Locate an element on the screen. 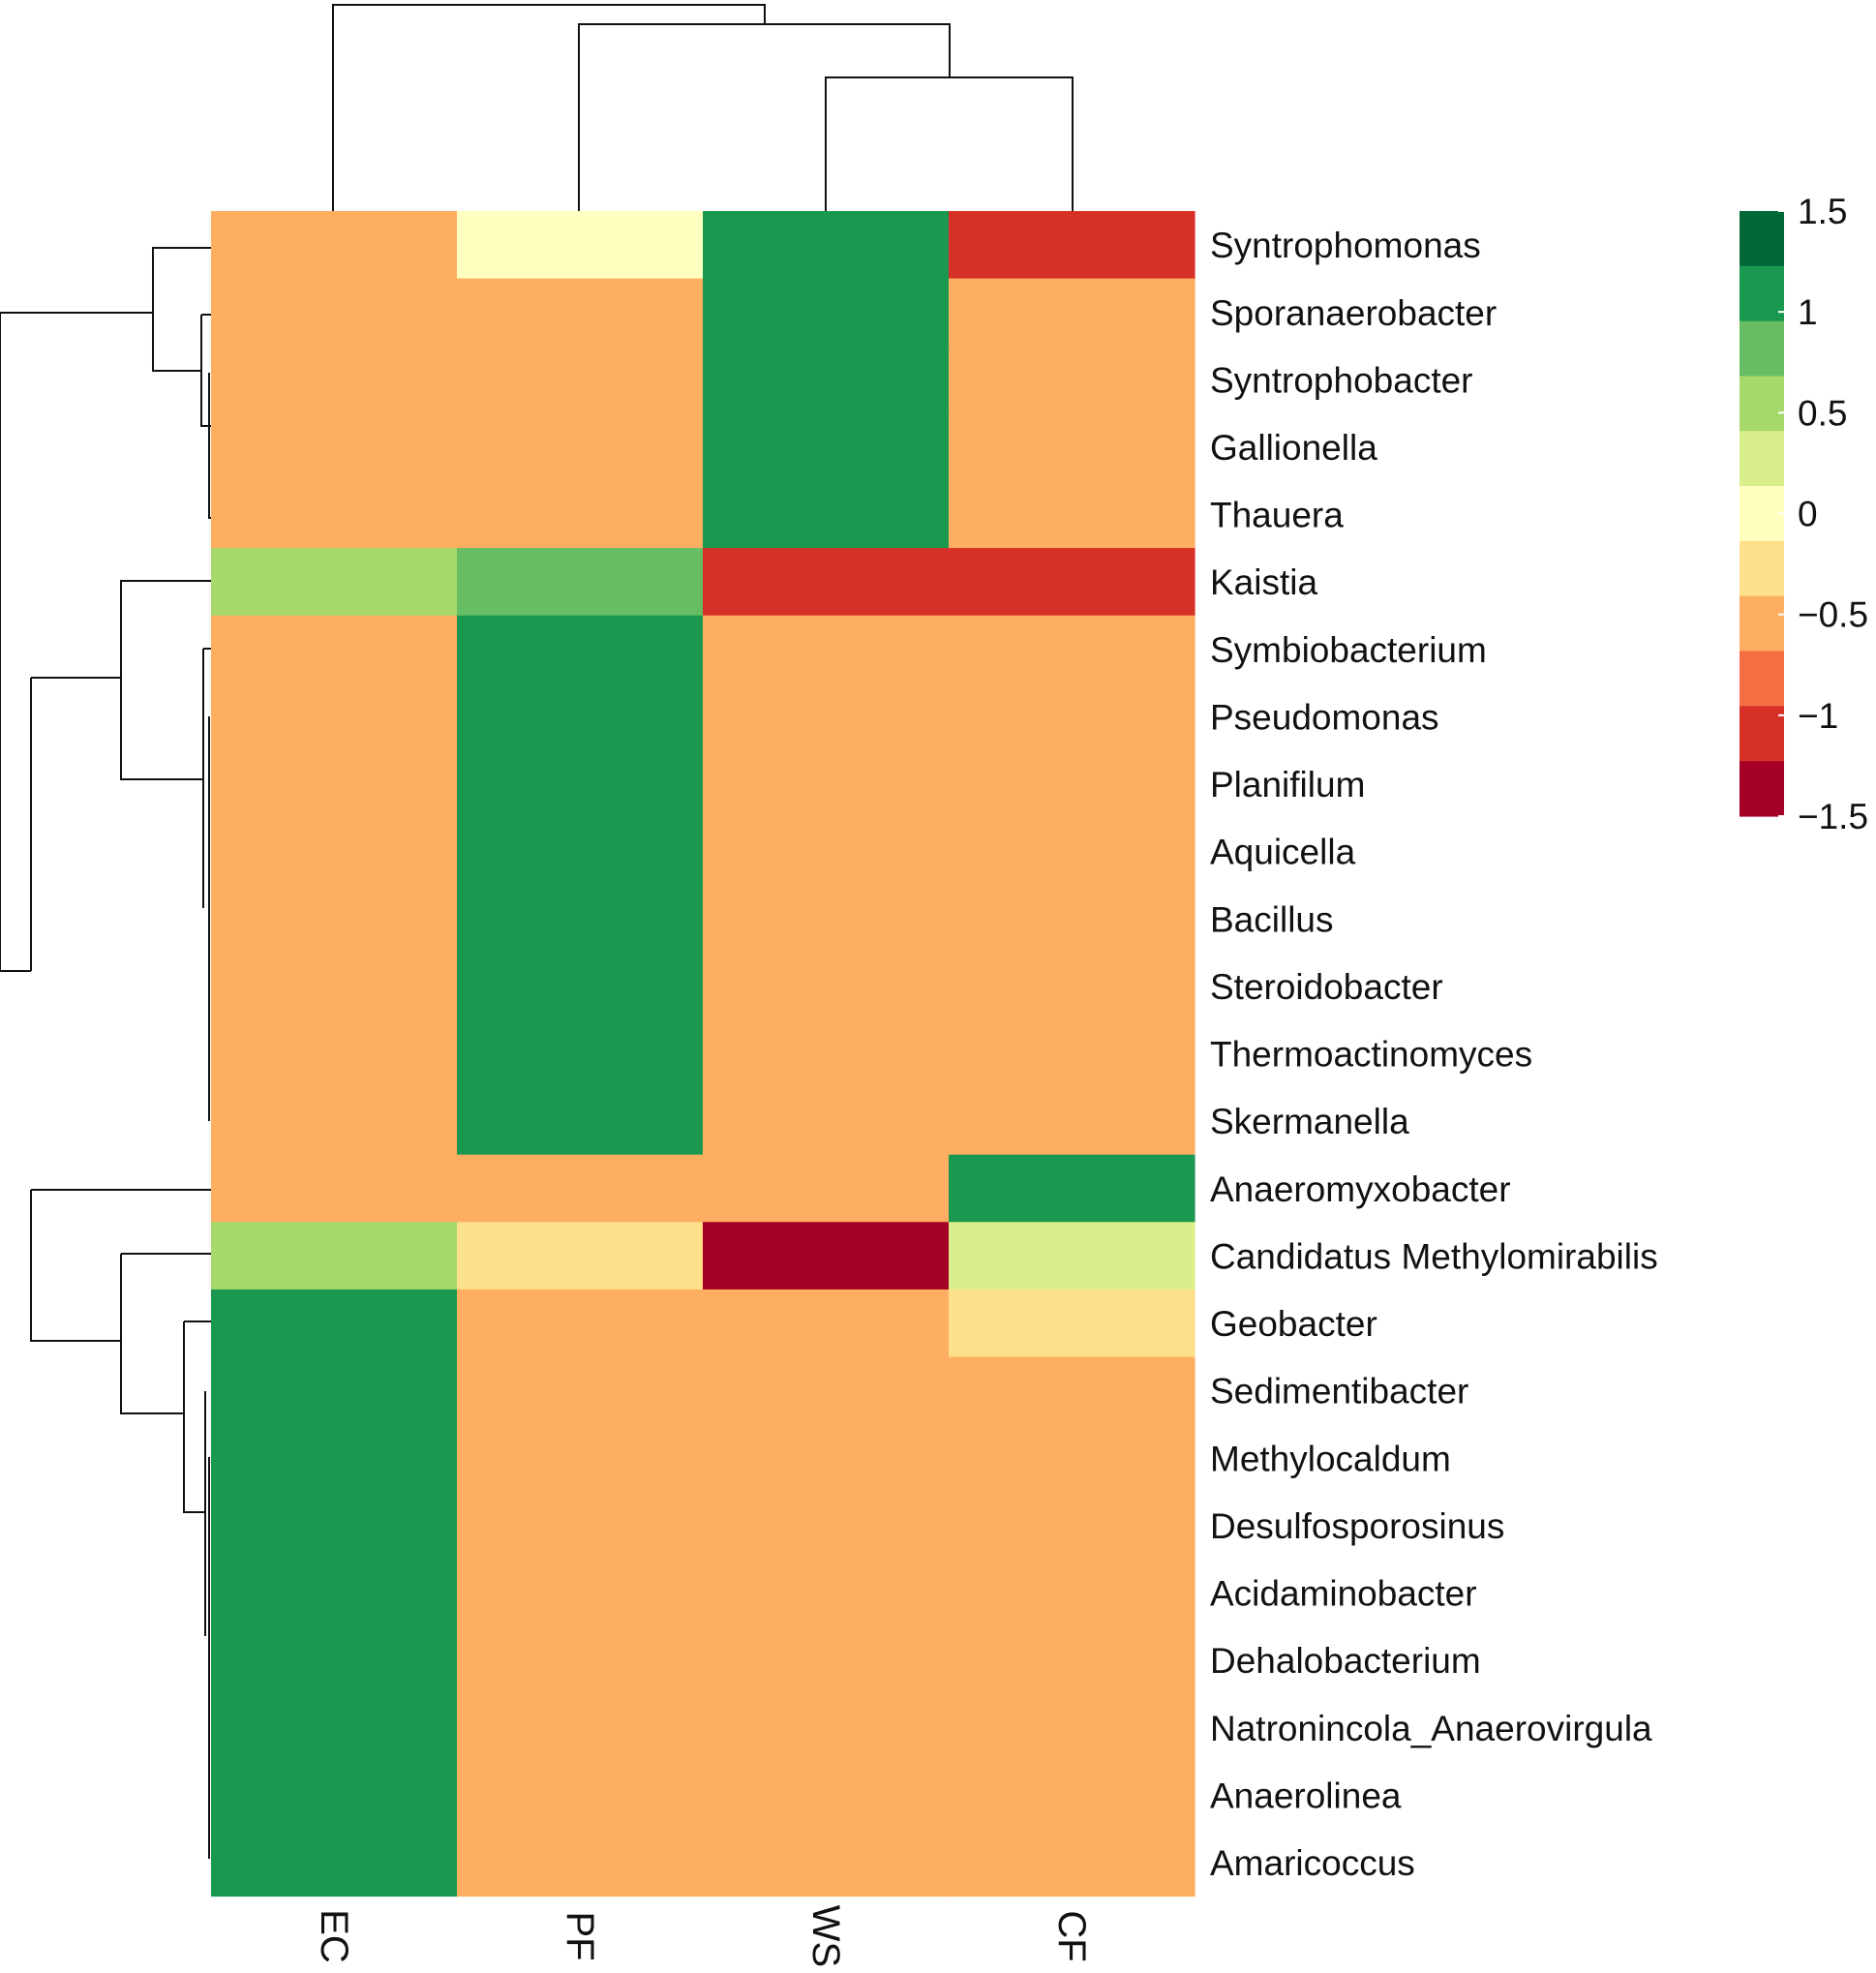 This screenshot has width=1876, height=1973. row-label-aquicella: Aquicella is located at coordinates (1283, 852).